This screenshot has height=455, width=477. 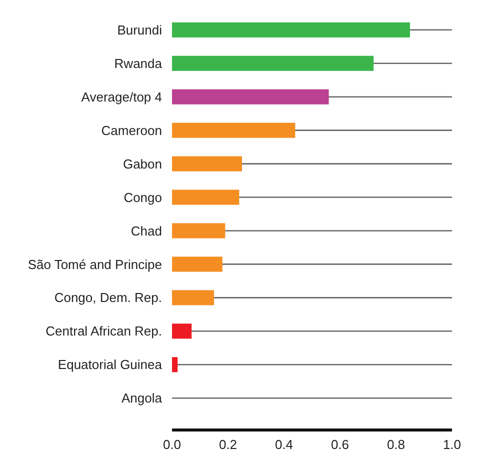 What do you see at coordinates (131, 130) in the screenshot?
I see `y-tick-label: Cameroon` at bounding box center [131, 130].